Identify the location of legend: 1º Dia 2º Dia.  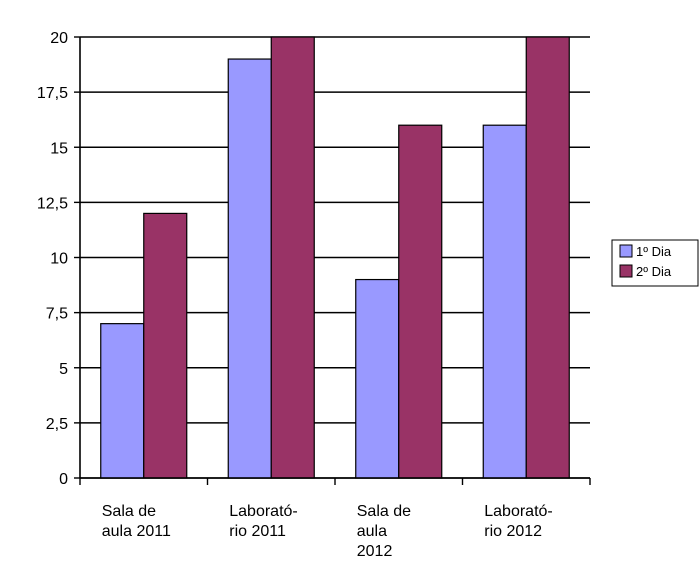
(655, 263).